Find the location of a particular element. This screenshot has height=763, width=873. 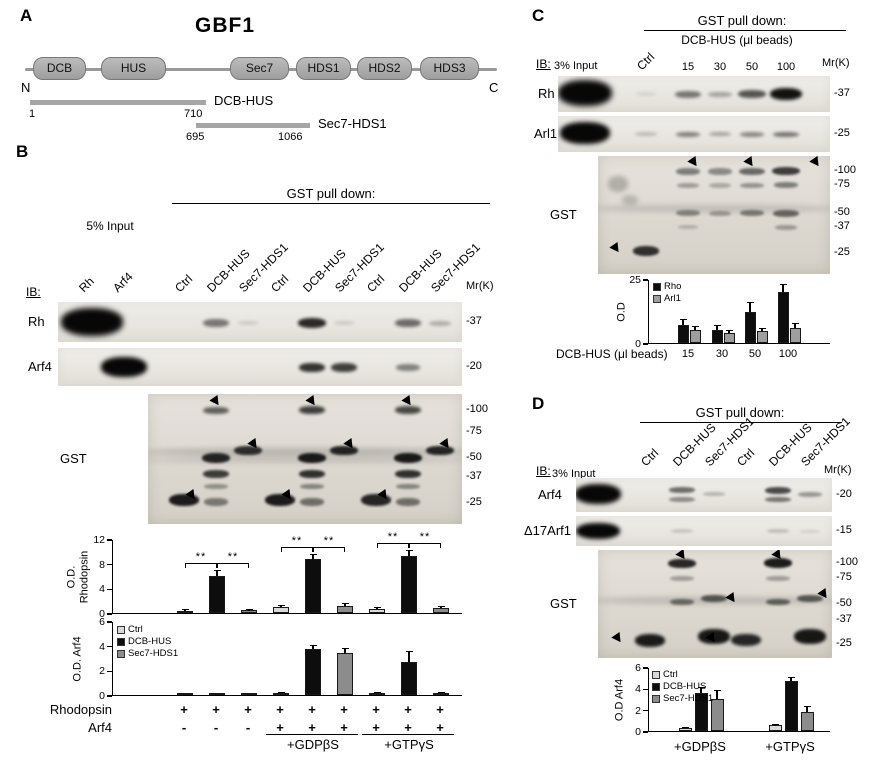

fragment-start-residue: 1 is located at coordinates (32, 114).